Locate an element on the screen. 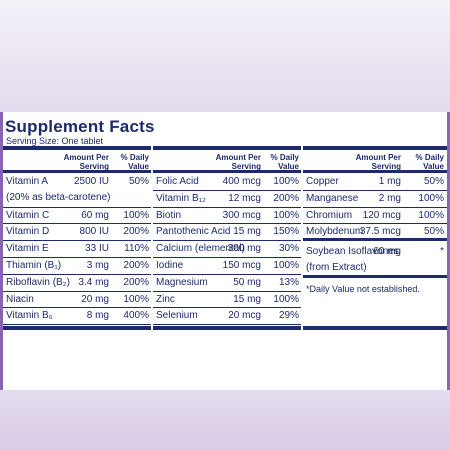 The width and height of the screenshot is (450, 450). nutrient-row: Selenium 20 mcg 29% is located at coordinates (227, 317).